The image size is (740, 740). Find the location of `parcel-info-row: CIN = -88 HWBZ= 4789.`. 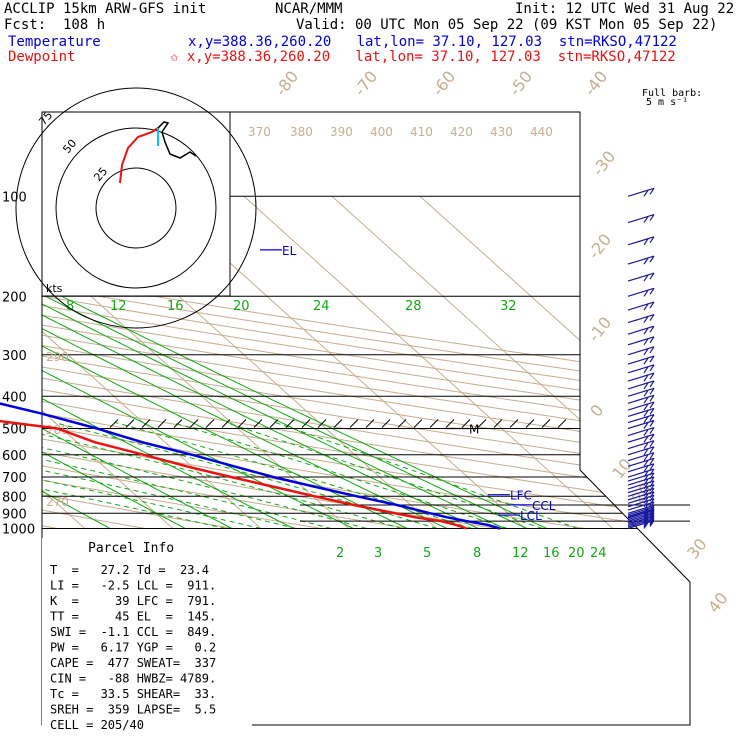

parcel-info-row: CIN = -88 HWBZ= 4789. is located at coordinates (133, 679).